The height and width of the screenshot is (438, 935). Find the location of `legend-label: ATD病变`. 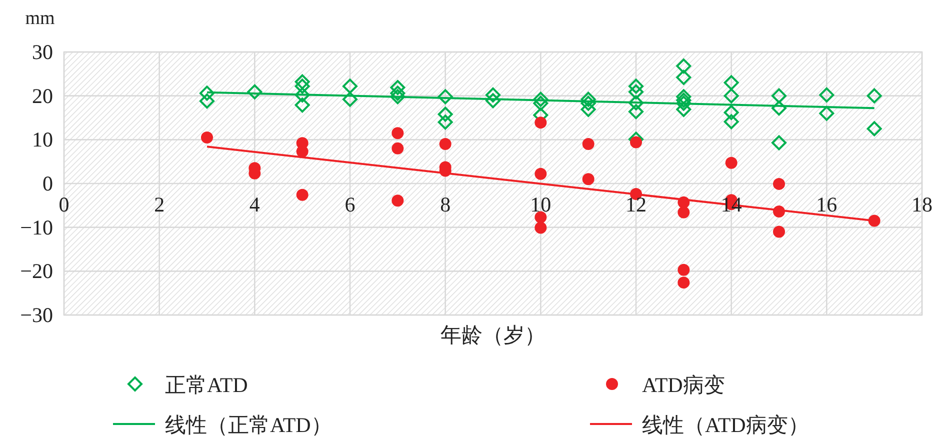

legend-label: ATD病变 is located at coordinates (683, 385).